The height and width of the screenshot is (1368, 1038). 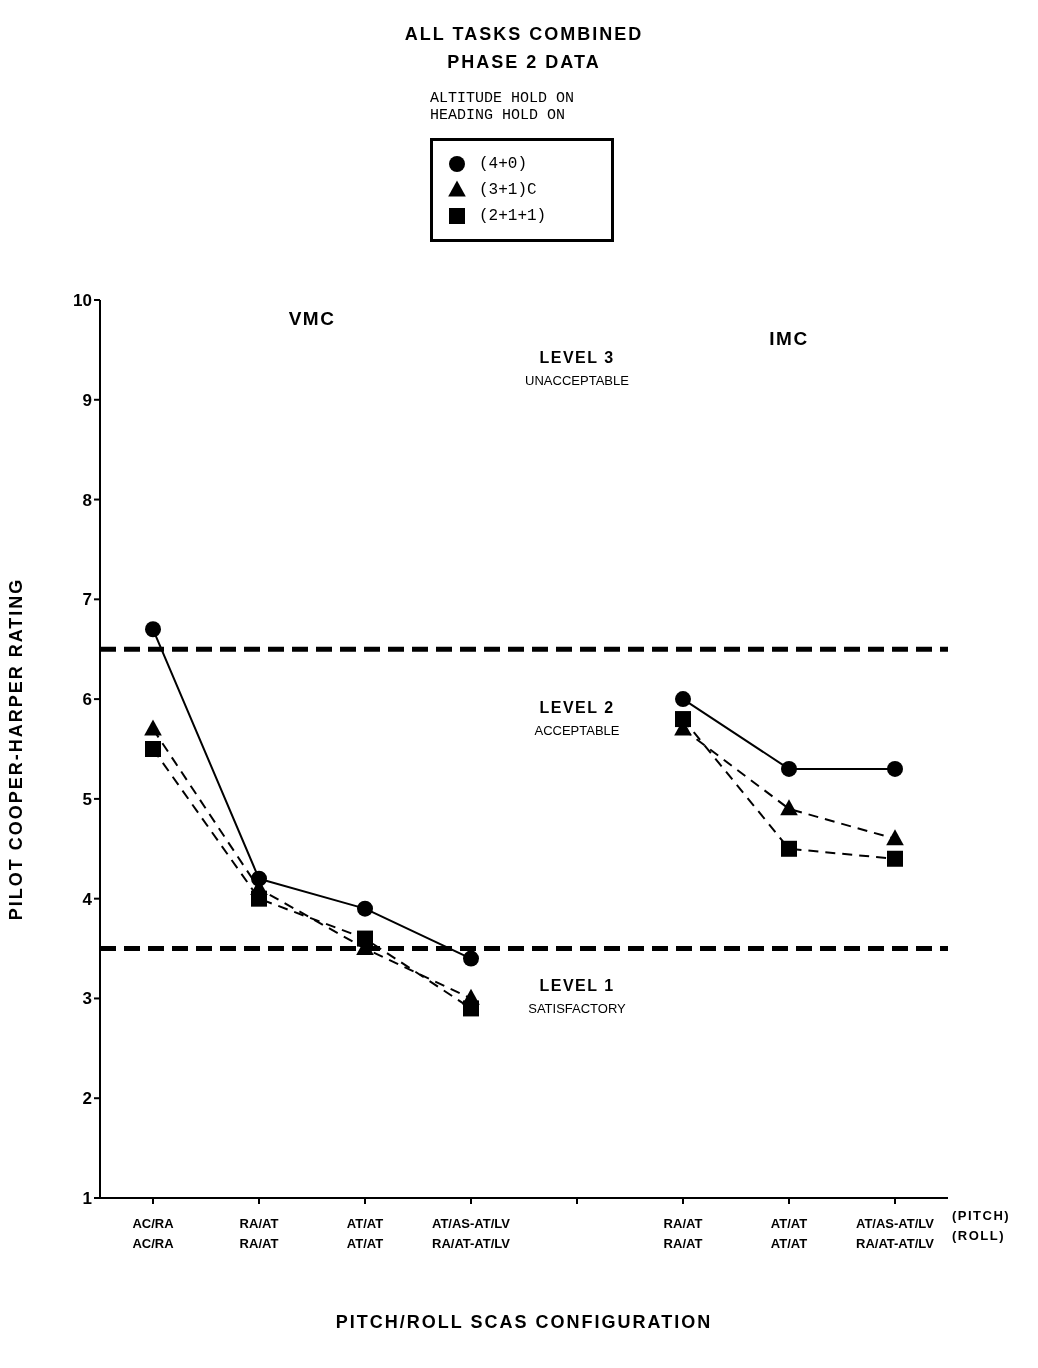 I want to click on y-tick-label: 9, so click(x=87, y=400).